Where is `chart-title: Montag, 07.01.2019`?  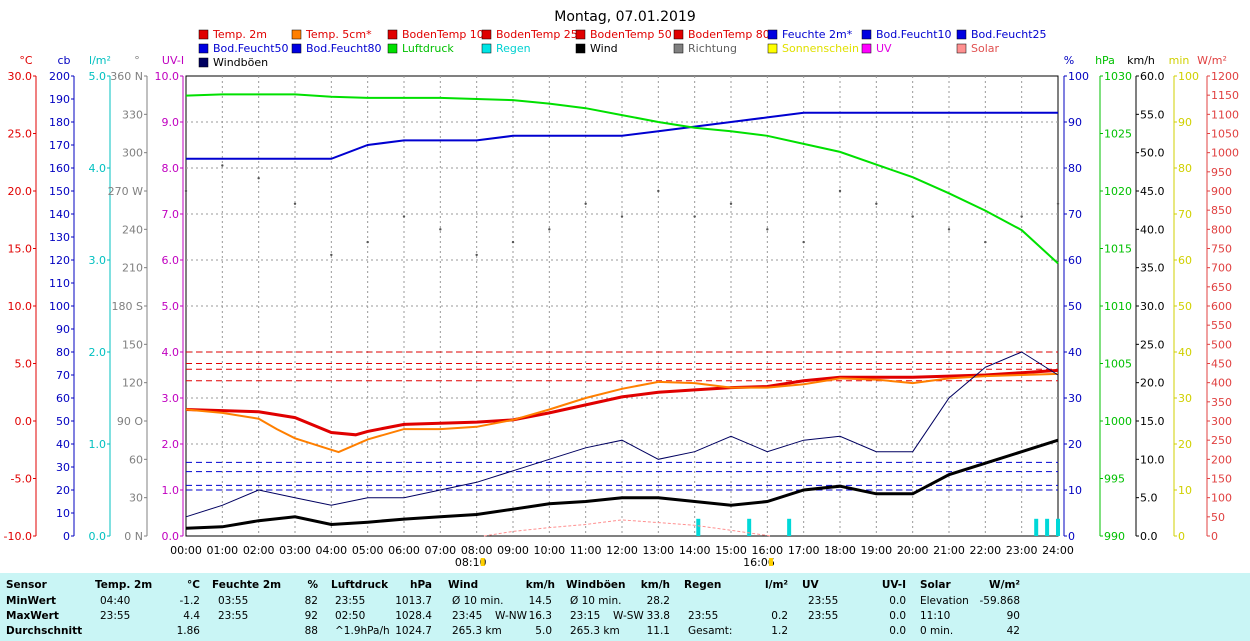
chart-title: Montag, 07.01.2019 is located at coordinates (625, 17).